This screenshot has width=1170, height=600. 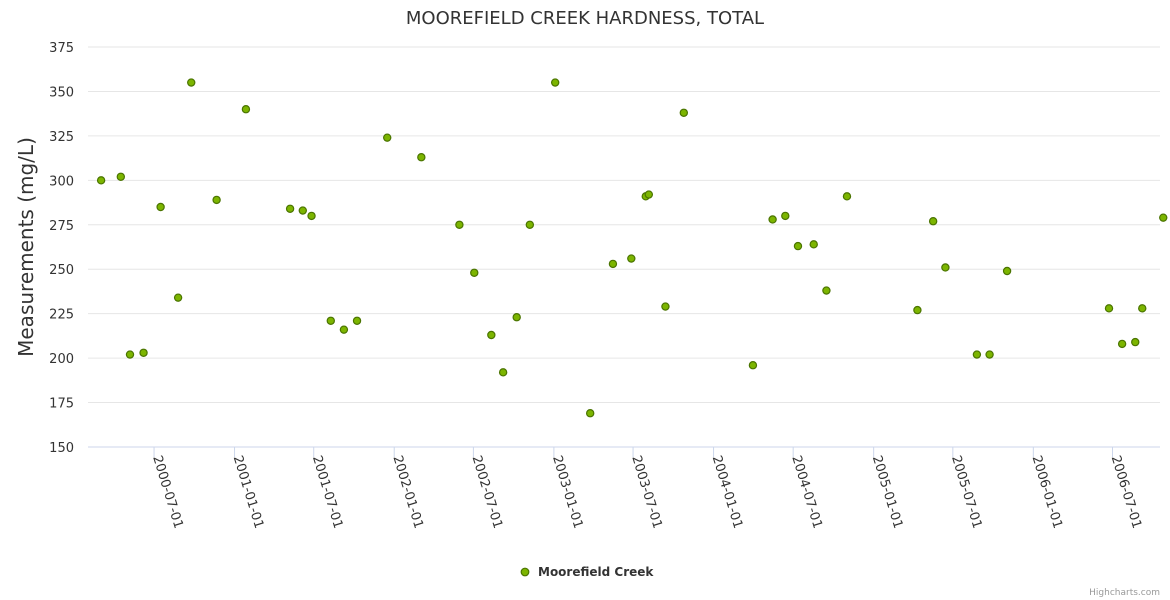 What do you see at coordinates (61, 448) in the screenshot?
I see `y-tick-label: 150` at bounding box center [61, 448].